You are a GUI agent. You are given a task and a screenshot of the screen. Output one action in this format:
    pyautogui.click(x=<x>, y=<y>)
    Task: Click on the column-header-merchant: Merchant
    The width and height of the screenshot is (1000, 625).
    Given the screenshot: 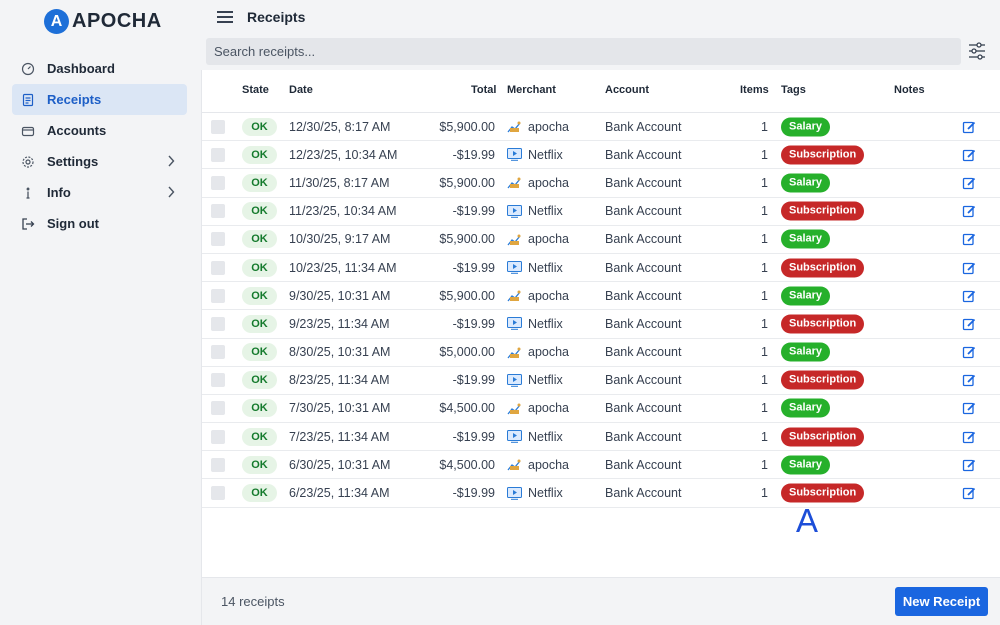 What is the action you would take?
    pyautogui.click(x=531, y=90)
    